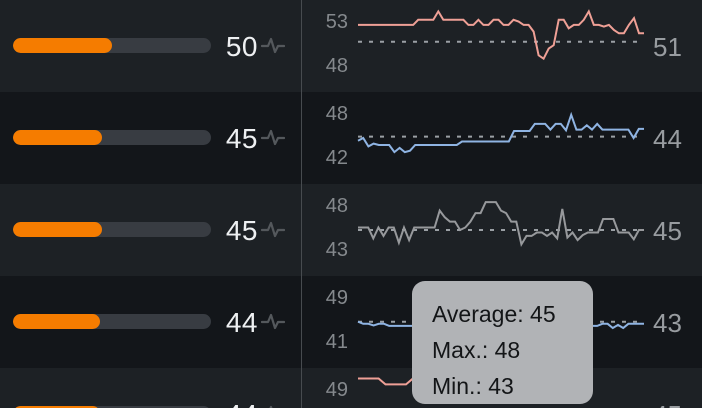 The image size is (702, 408). Describe the element at coordinates (667, 139) in the screenshot. I see `sparkline-current-value: 44` at that location.